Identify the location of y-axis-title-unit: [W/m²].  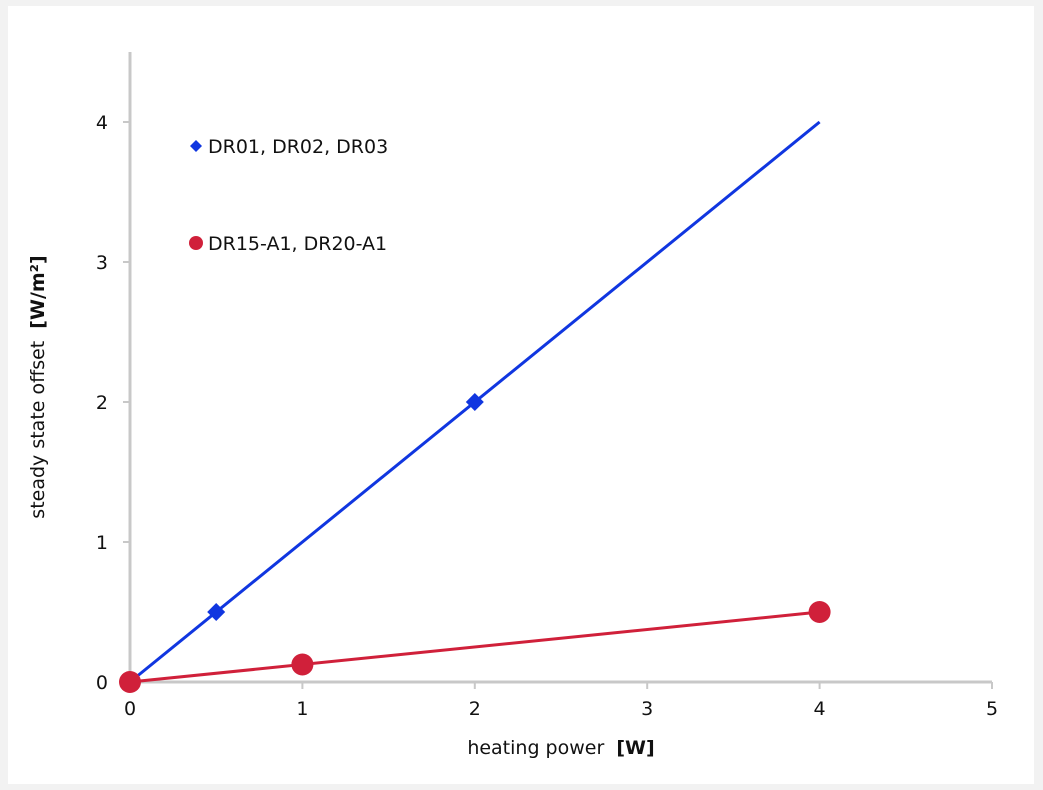
(38, 291).